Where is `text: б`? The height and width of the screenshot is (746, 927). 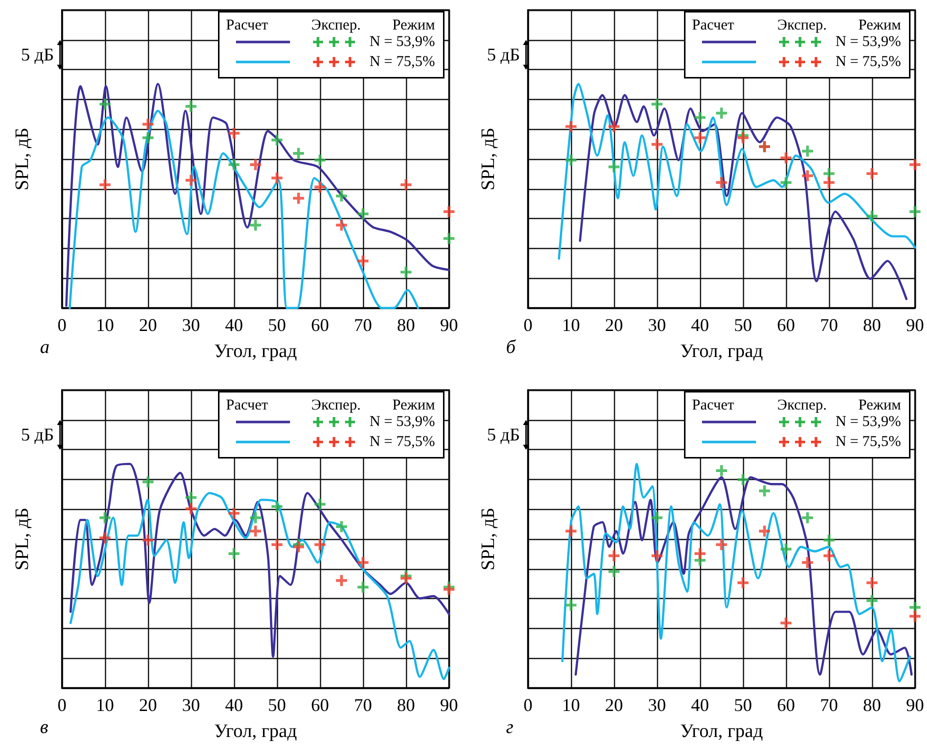
text: б is located at coordinates (511, 347).